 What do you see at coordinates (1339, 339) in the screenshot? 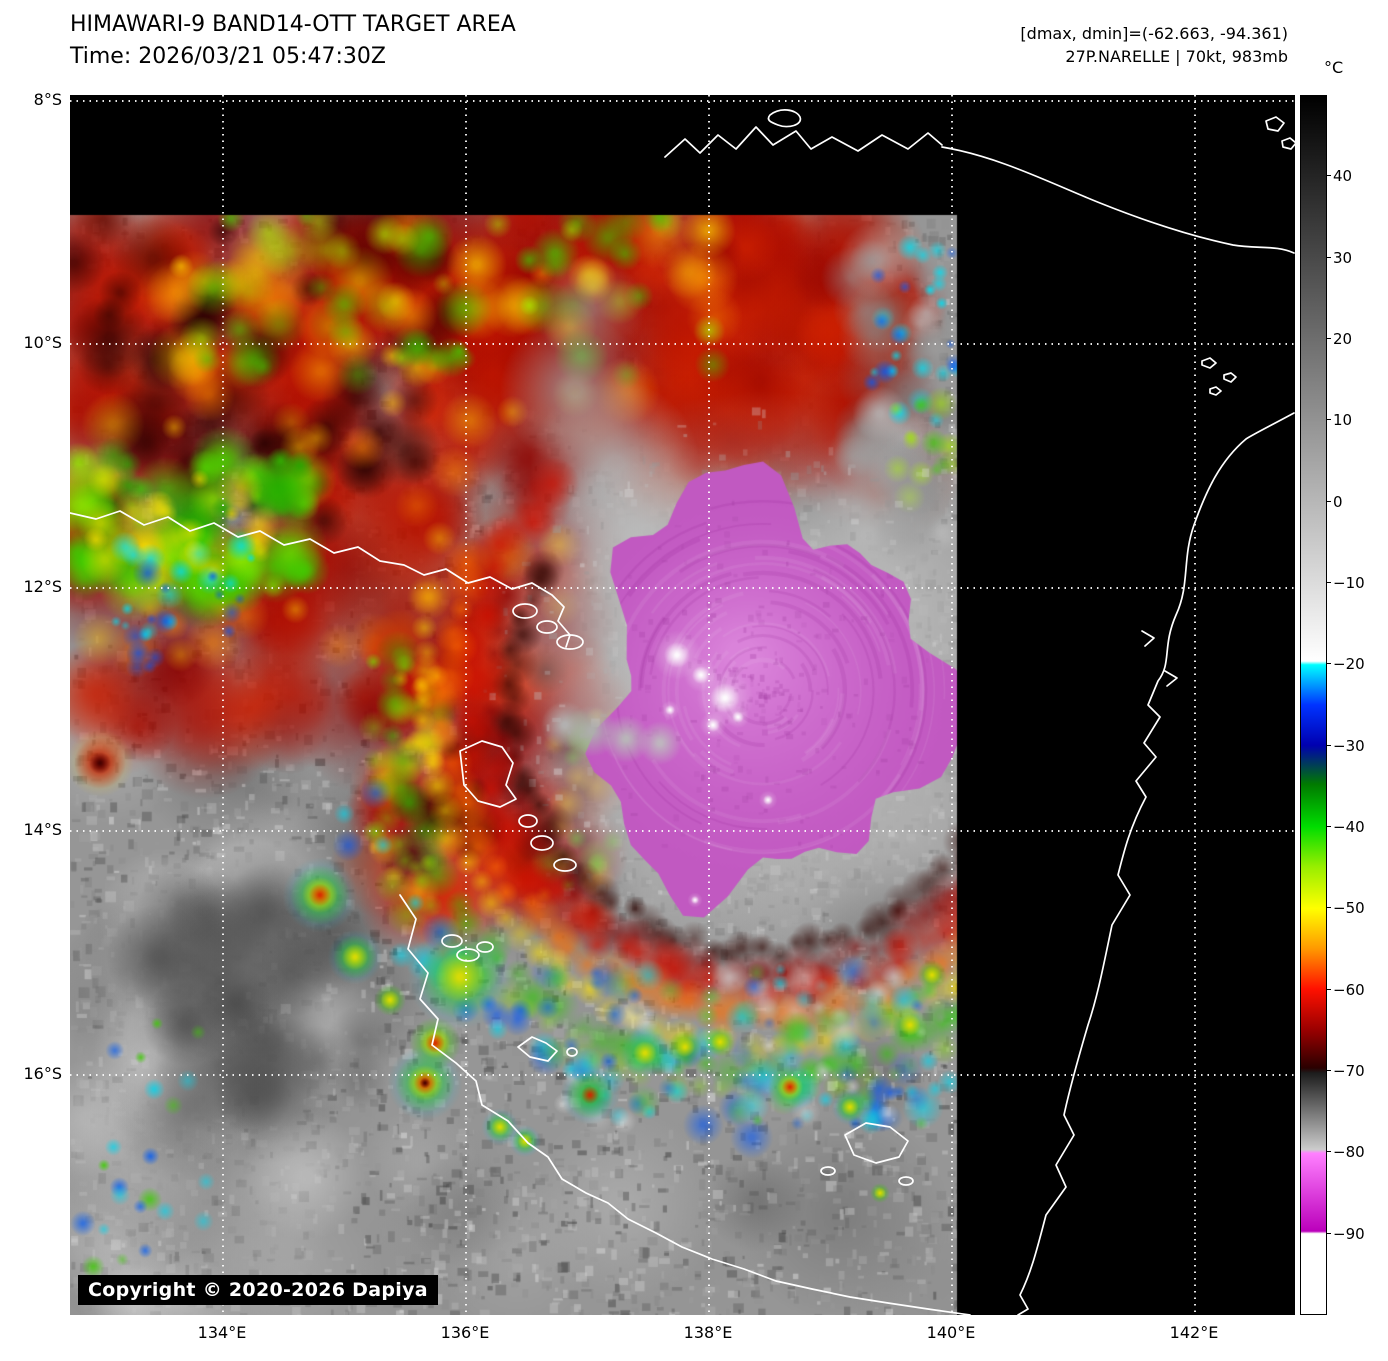
I see `colorbar-tick: 20` at bounding box center [1339, 339].